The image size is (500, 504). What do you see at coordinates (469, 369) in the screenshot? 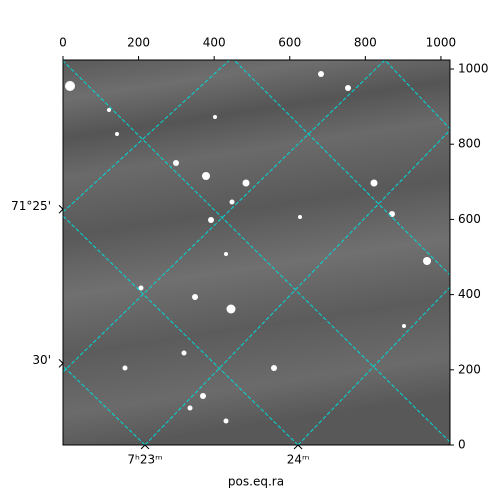
I see `y-tick-label: 200` at bounding box center [469, 369].